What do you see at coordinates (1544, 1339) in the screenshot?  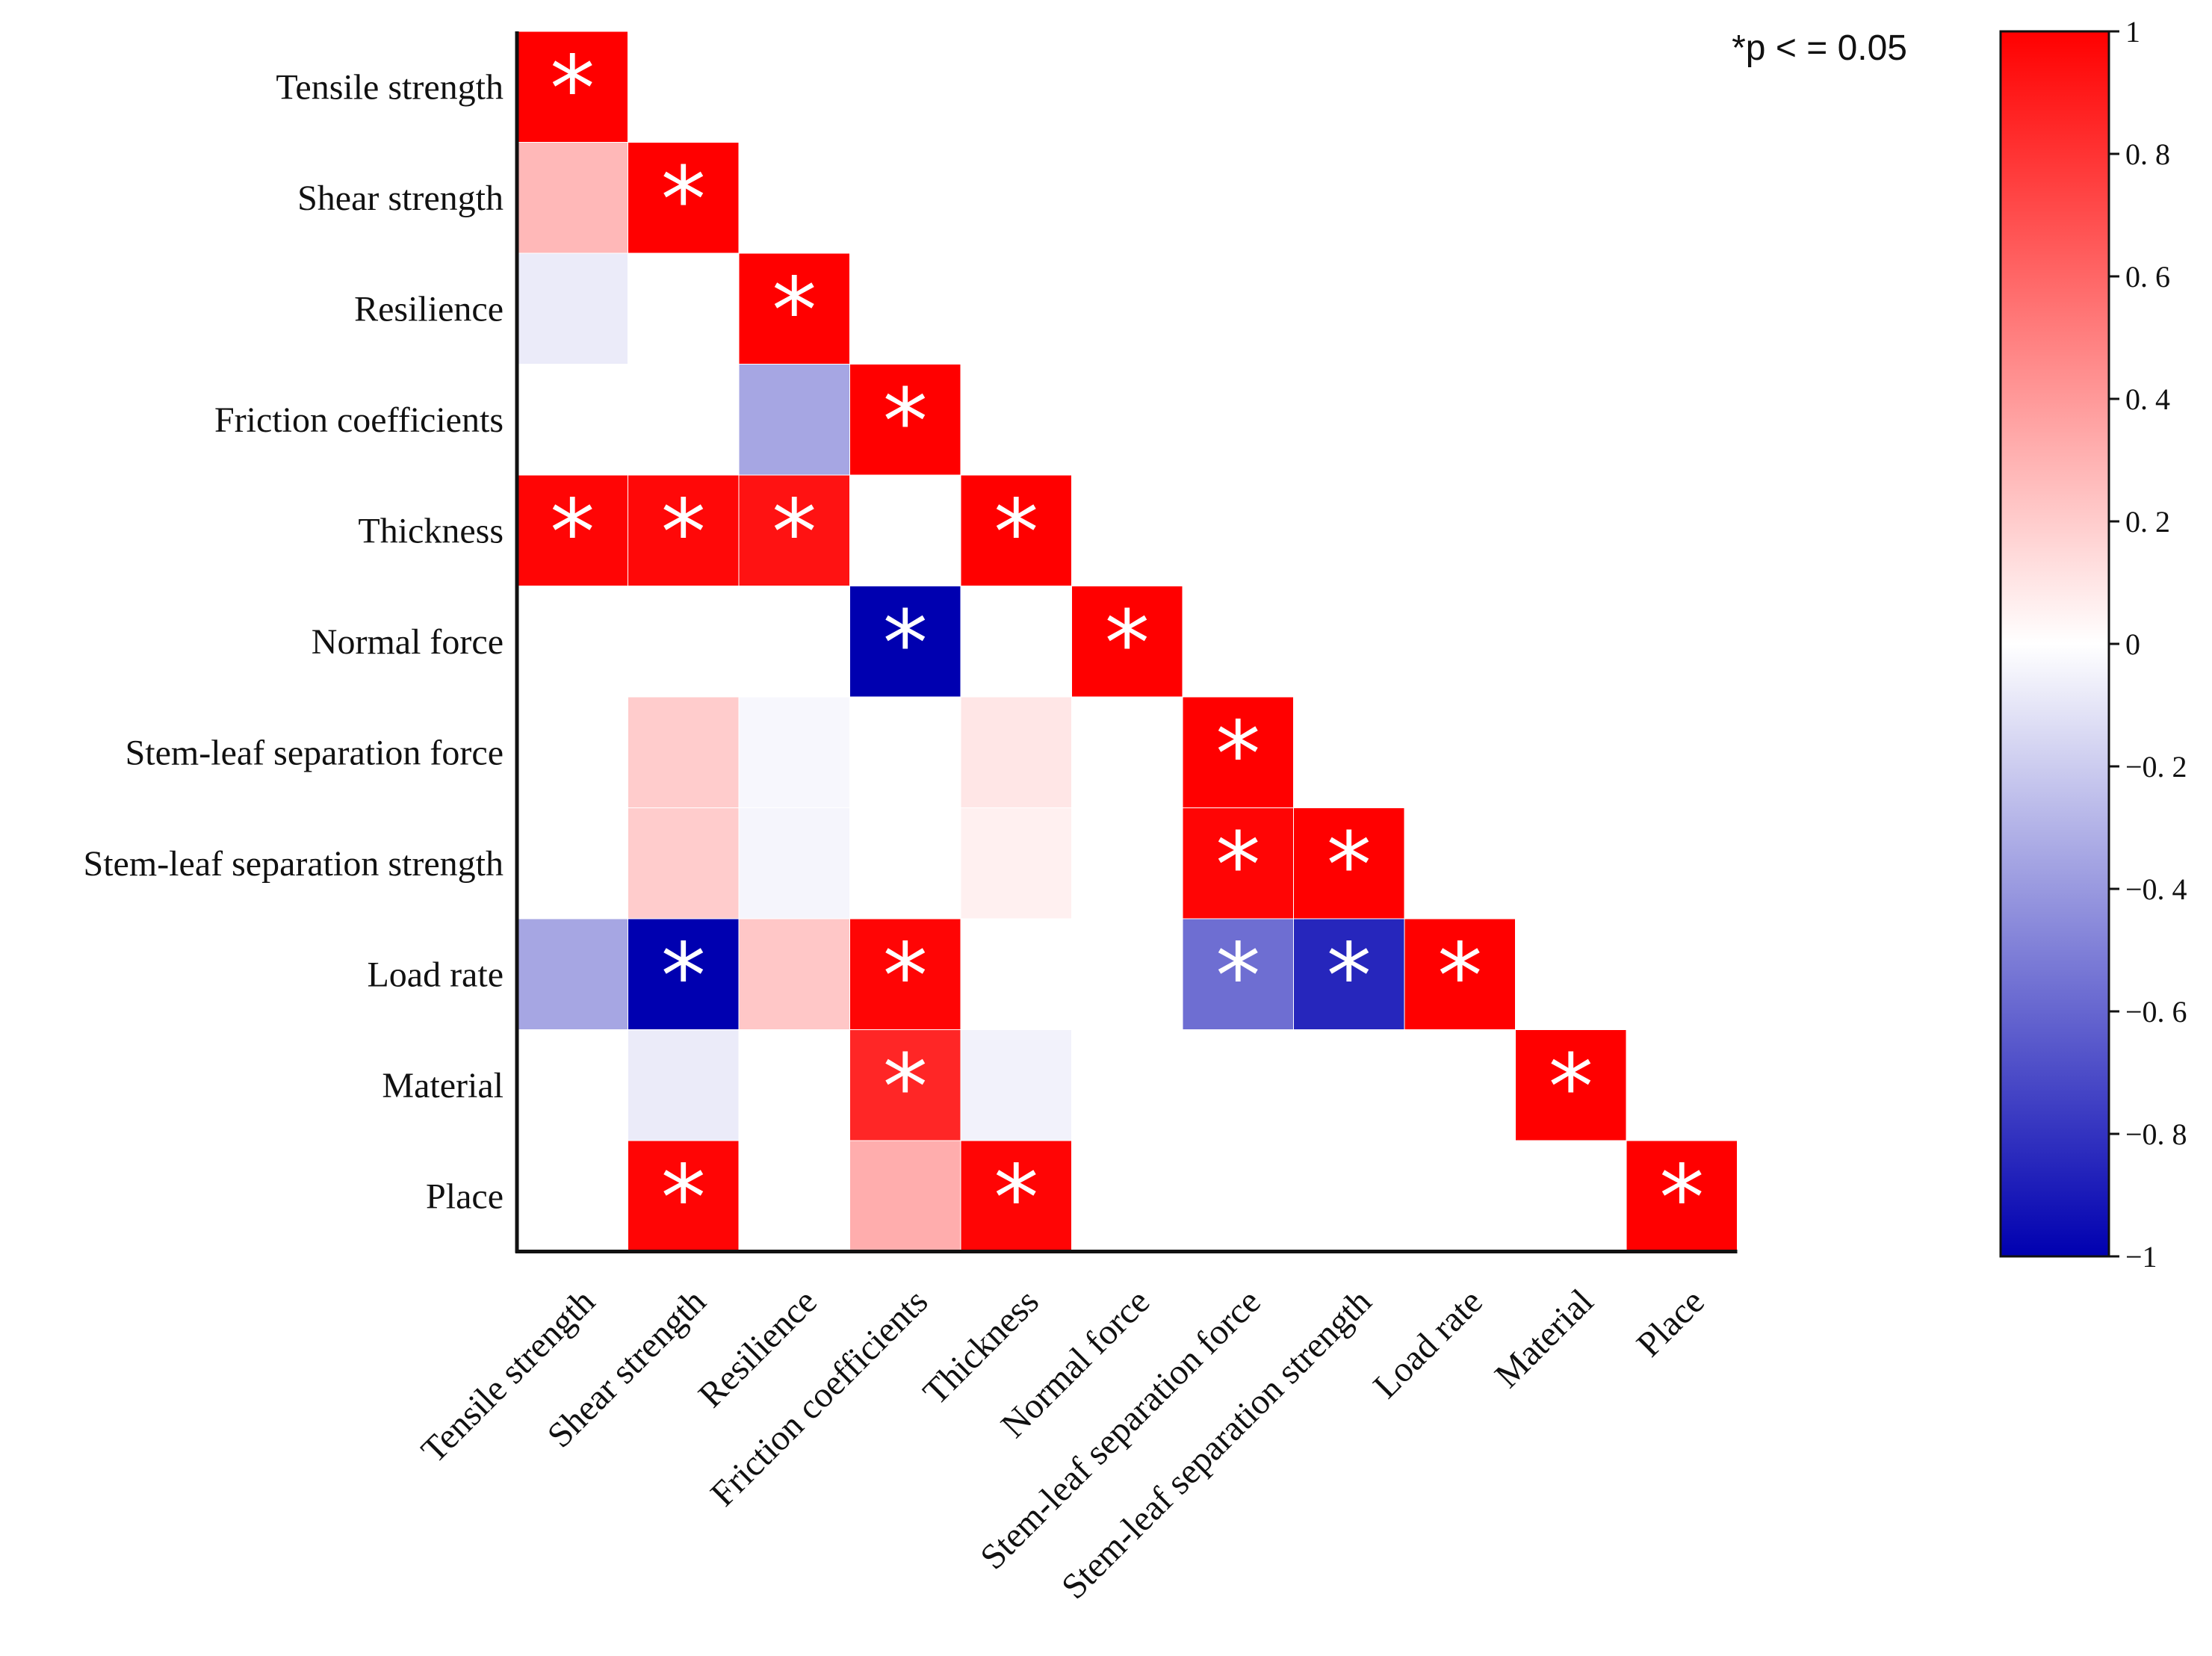 I see `column-label-material: Material` at bounding box center [1544, 1339].